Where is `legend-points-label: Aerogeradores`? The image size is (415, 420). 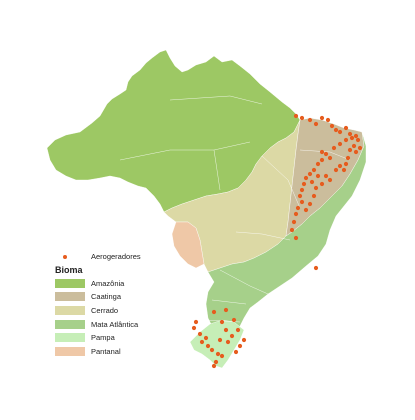
legend-points-label: Aerogeradores is located at coordinates (116, 257).